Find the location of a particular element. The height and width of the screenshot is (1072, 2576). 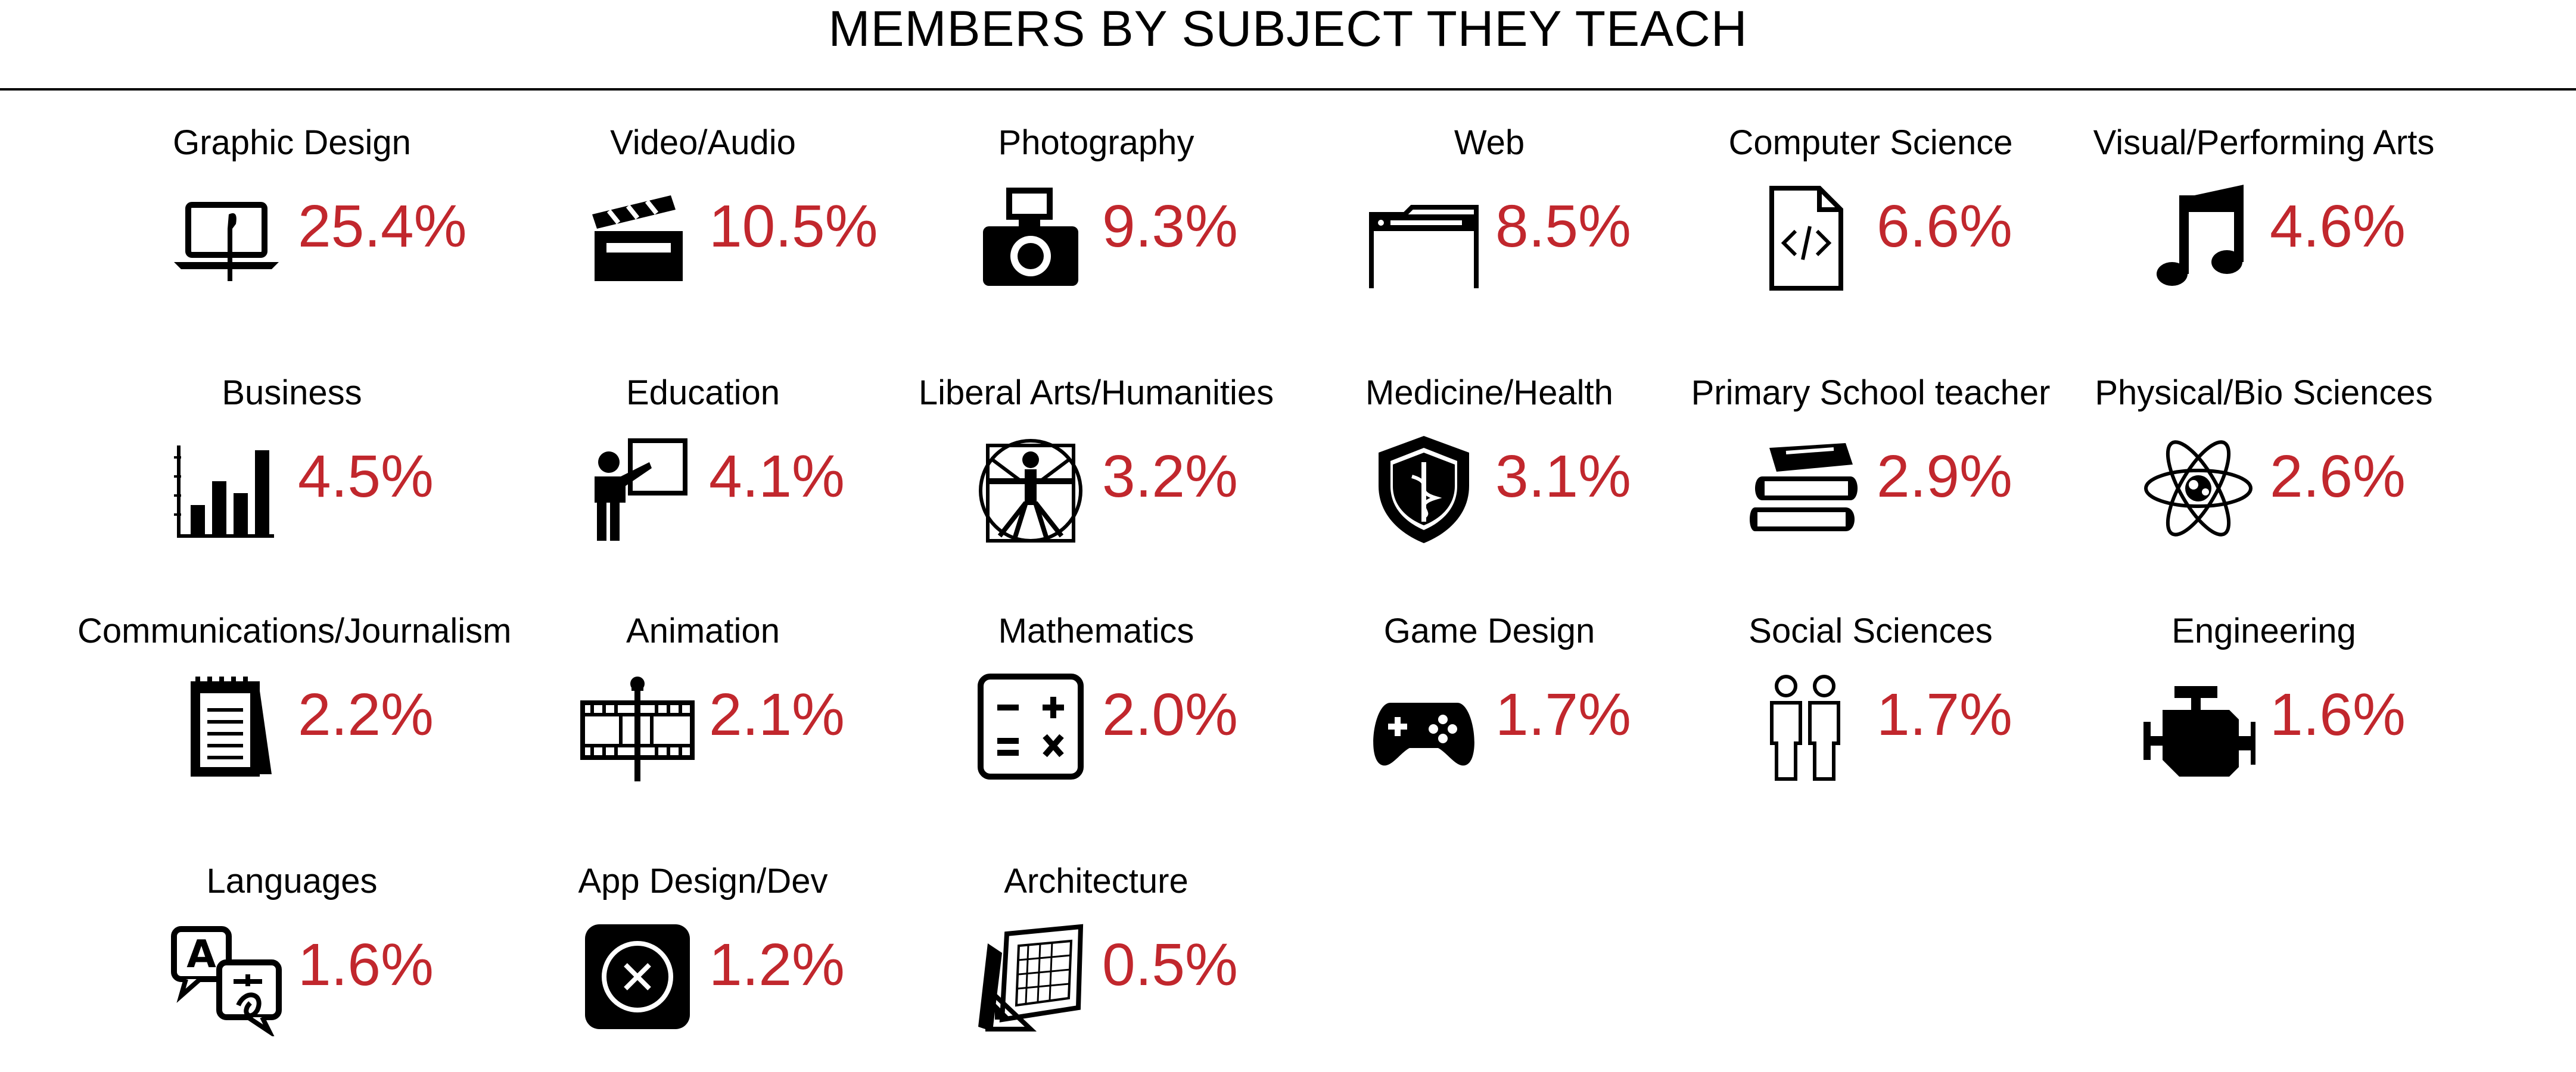

subject-item: Architecture 0.5% is located at coordinates (1096, 965).